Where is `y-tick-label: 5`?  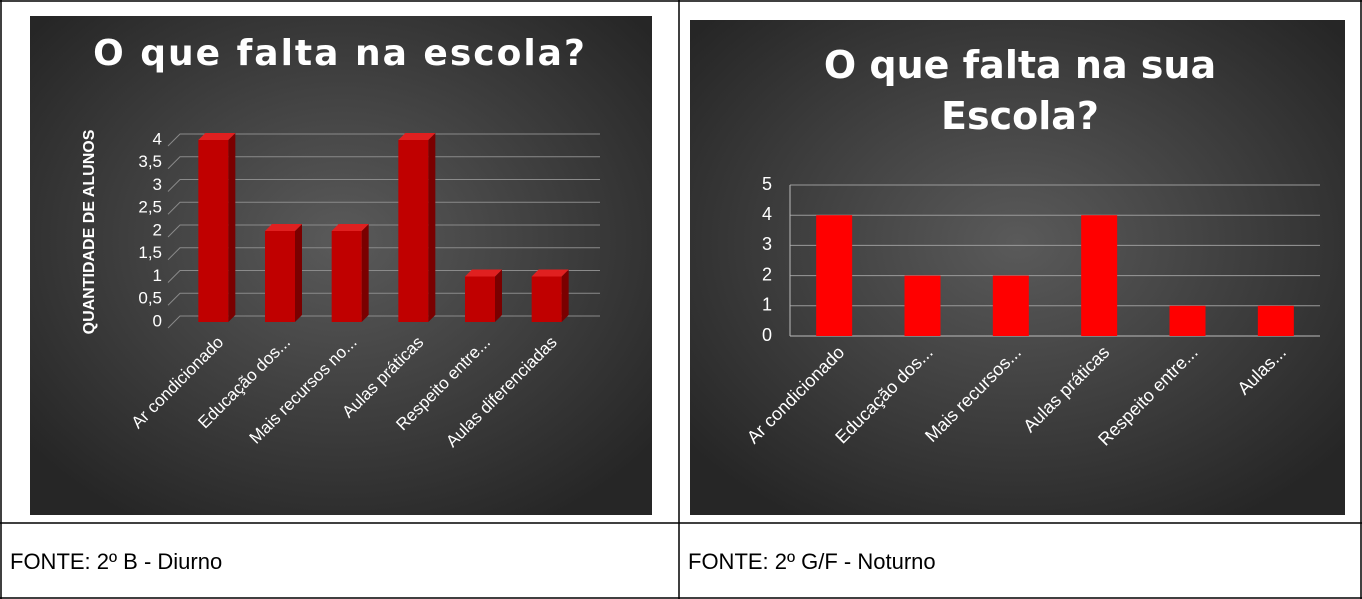 y-tick-label: 5 is located at coordinates (767, 184).